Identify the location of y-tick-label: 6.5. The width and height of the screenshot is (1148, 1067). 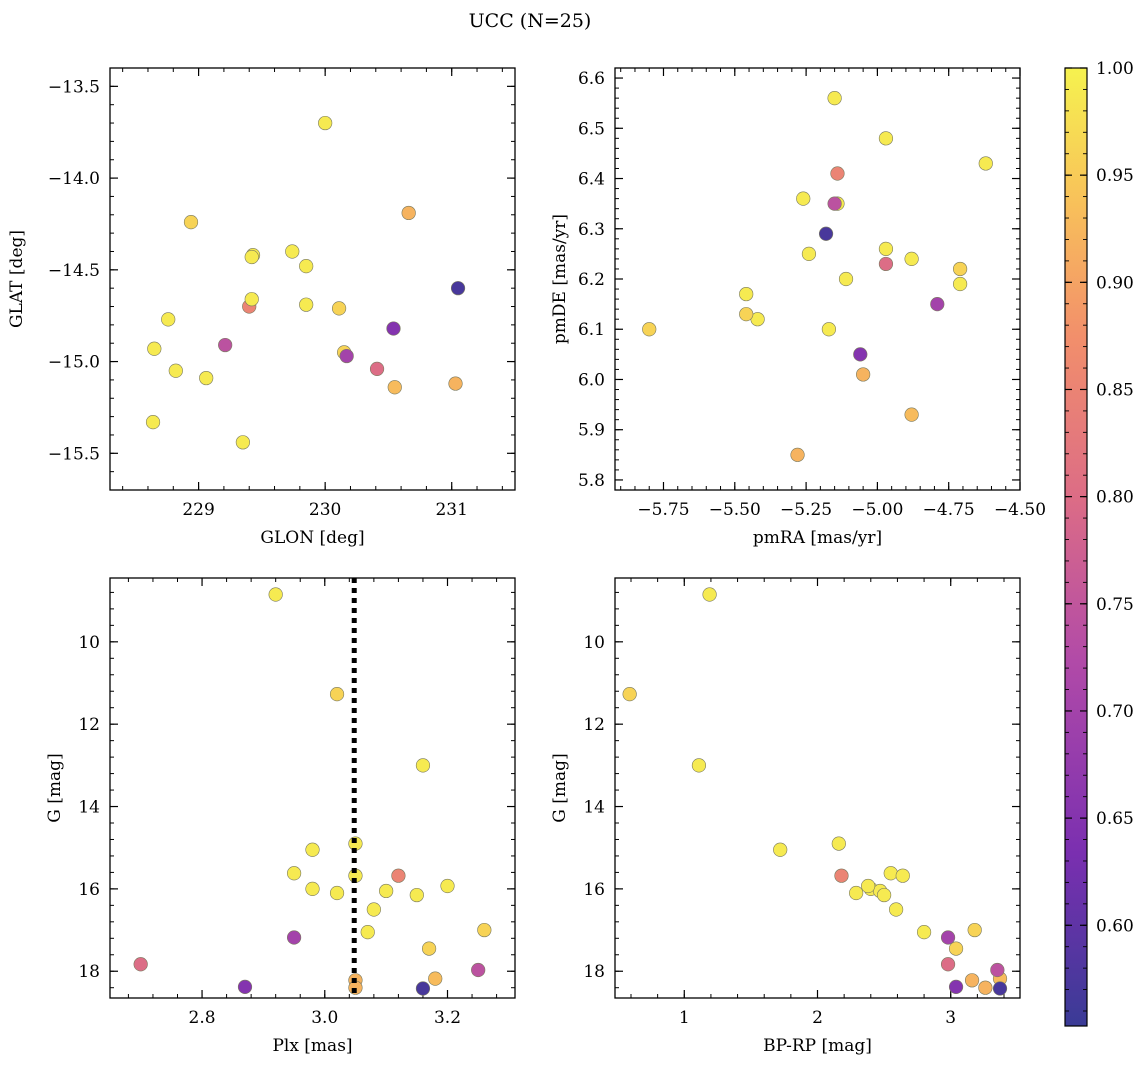
(591, 129).